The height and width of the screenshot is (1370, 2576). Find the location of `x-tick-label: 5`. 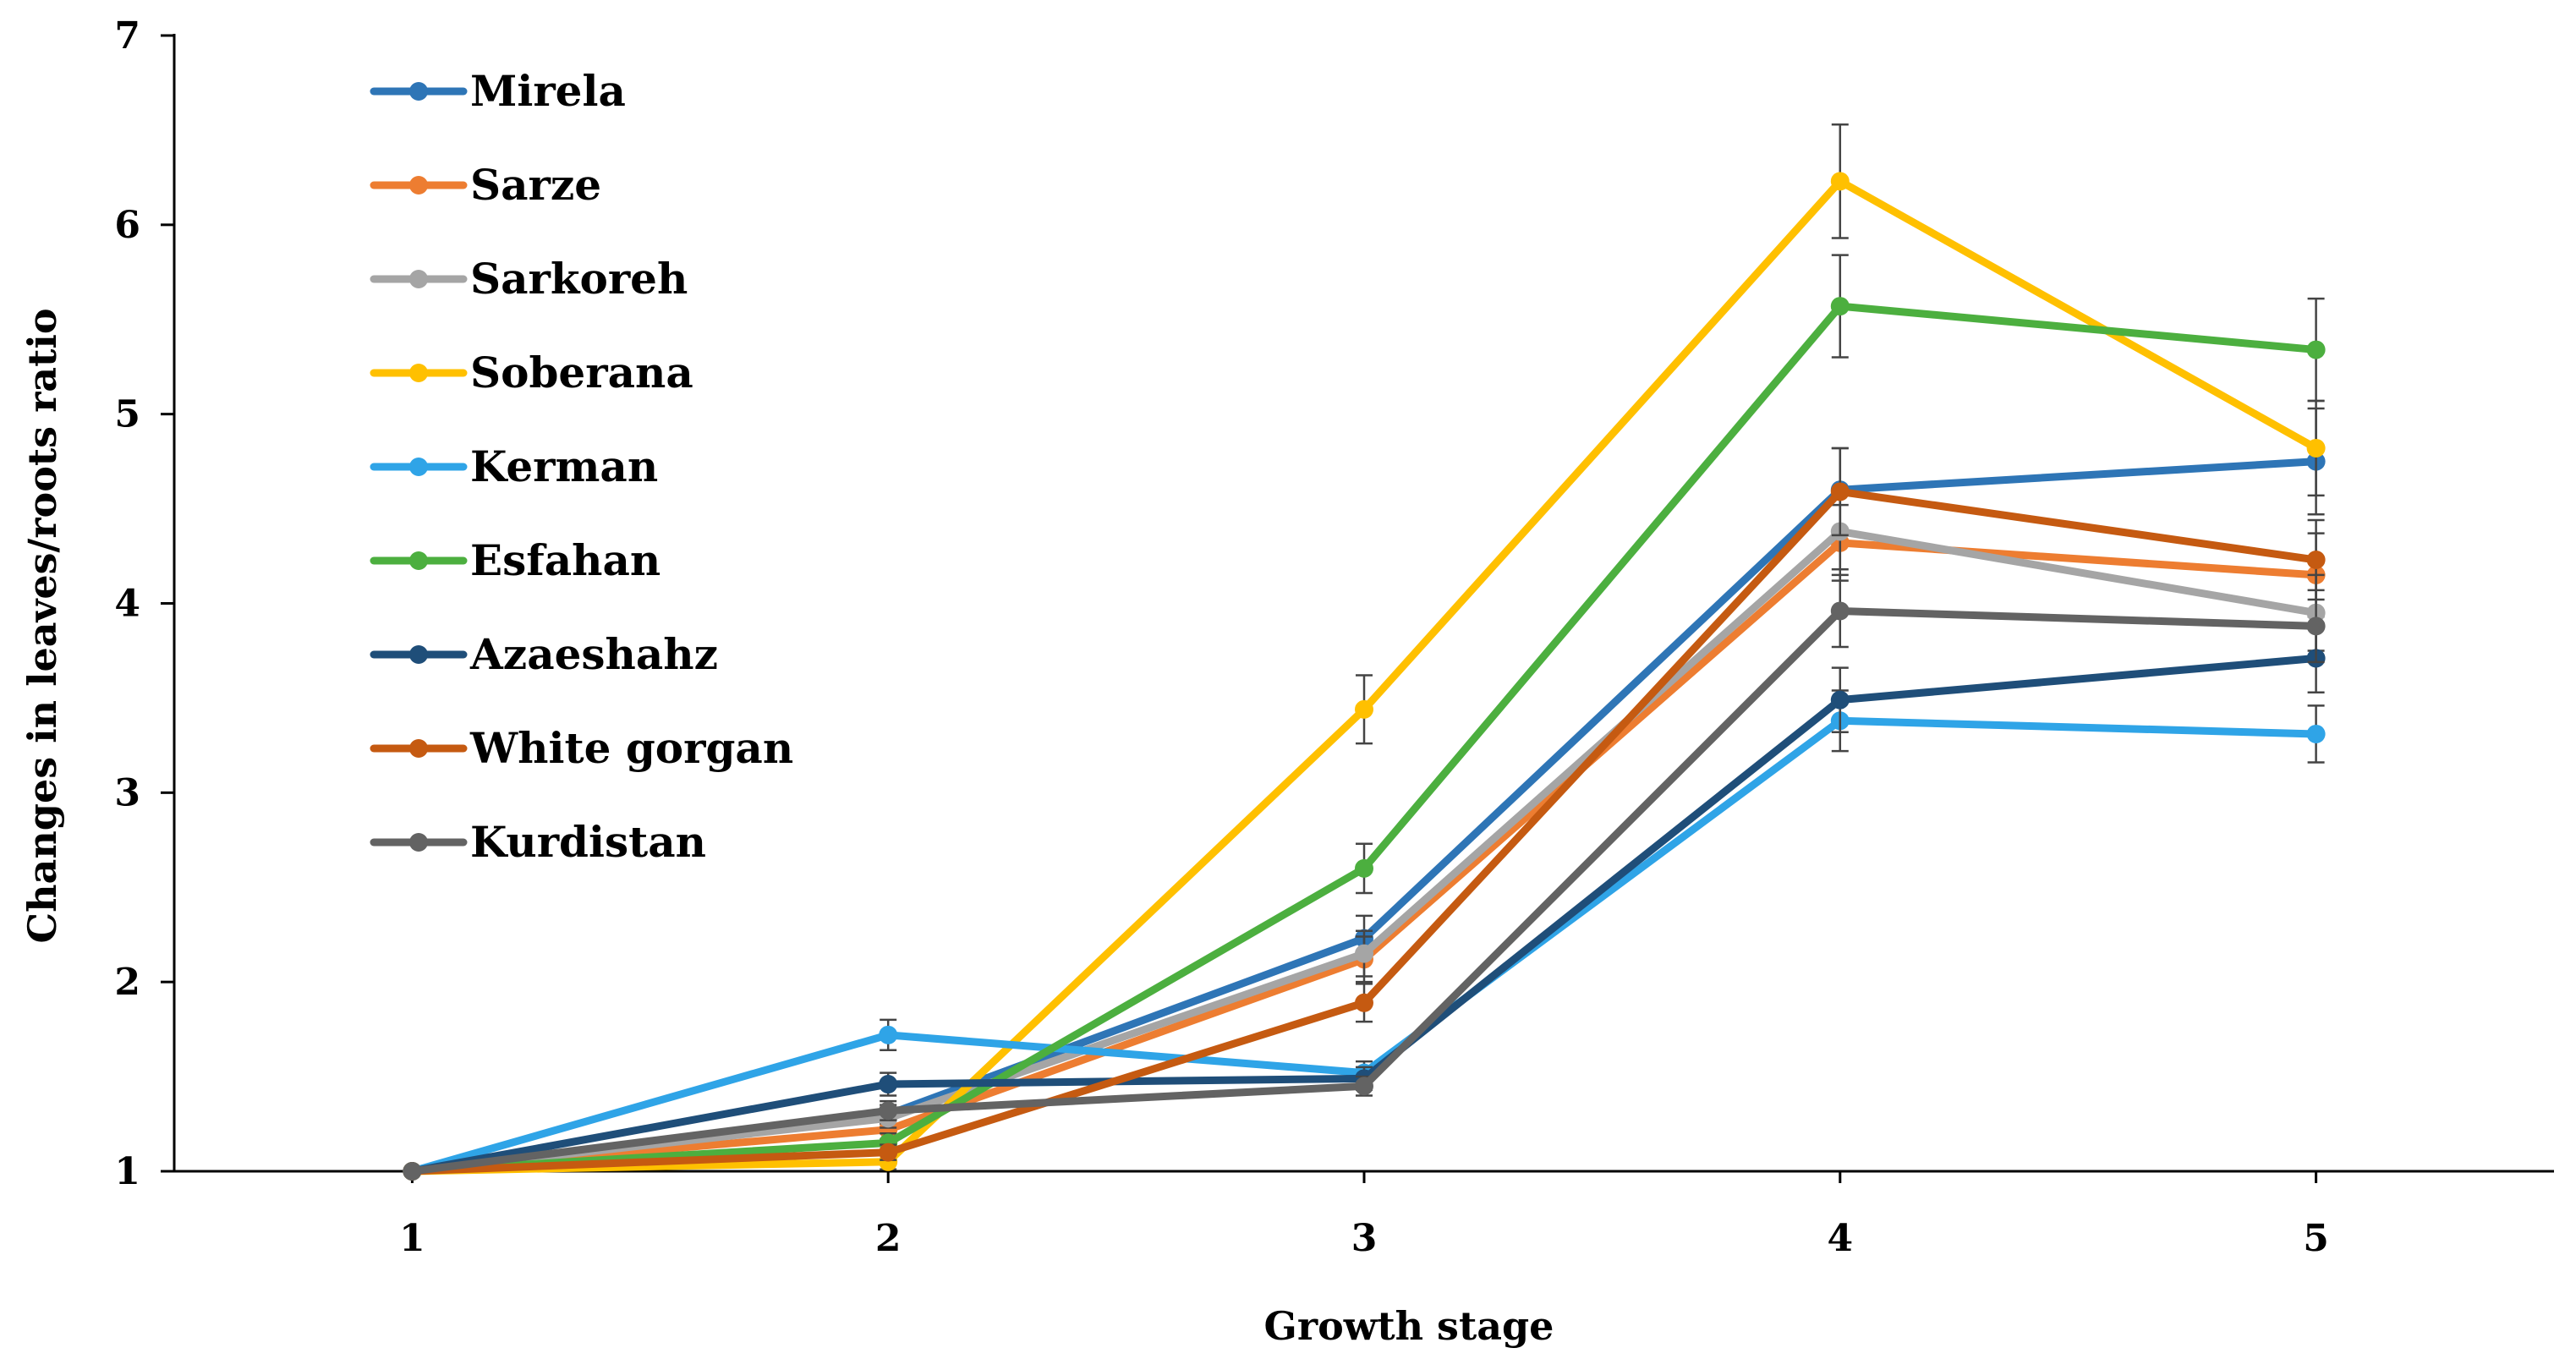

x-tick-label: 5 is located at coordinates (2316, 1239).